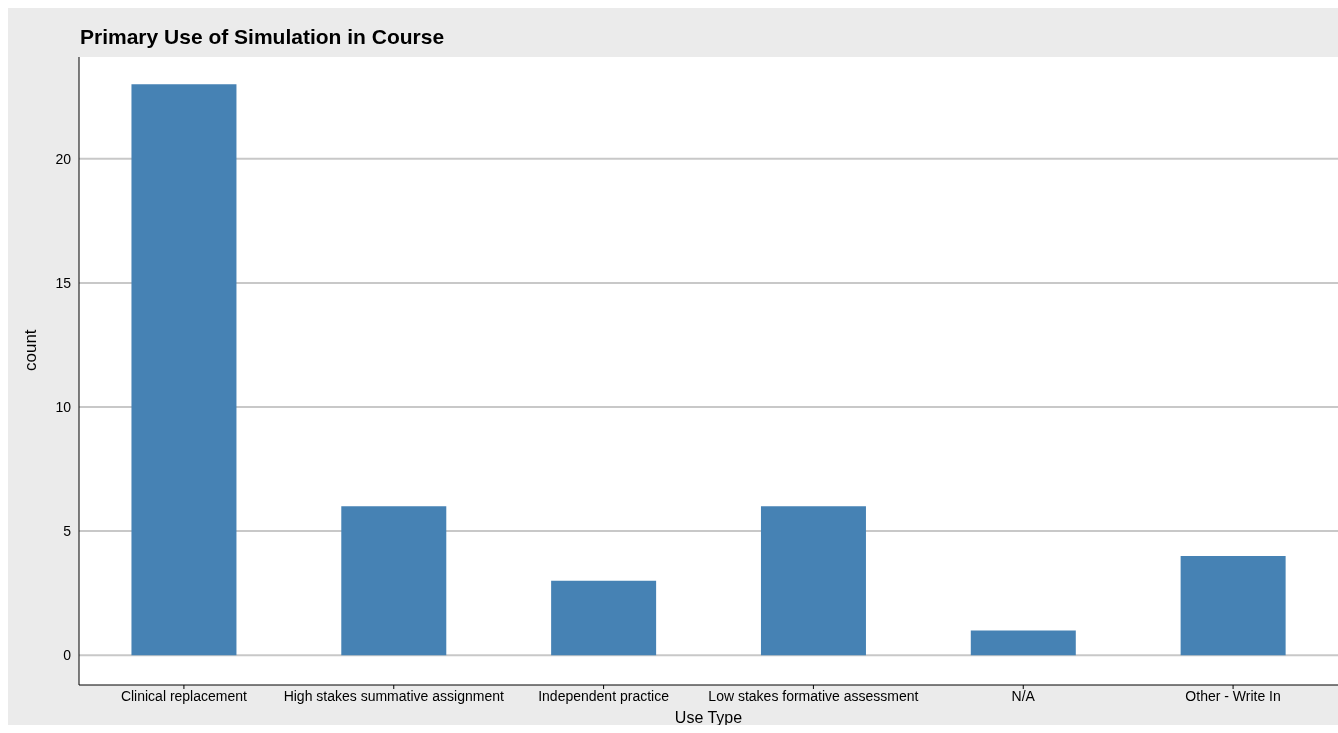 The width and height of the screenshot is (1338, 733). I want to click on x-tick-label: Clinical replacement, so click(184, 695).